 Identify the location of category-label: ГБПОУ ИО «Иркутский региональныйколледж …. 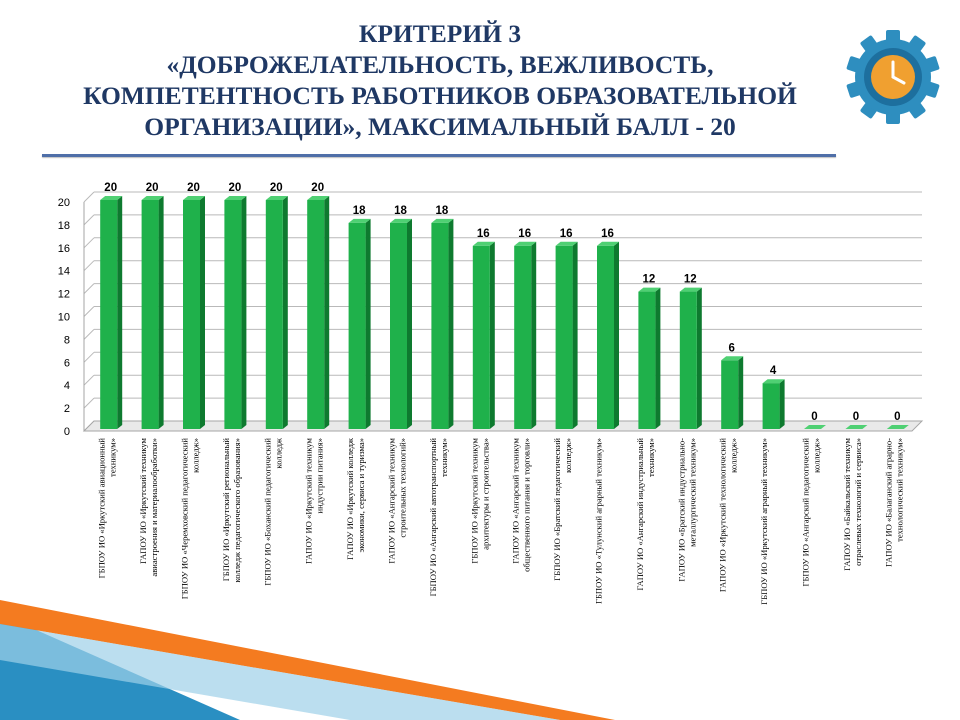
(231, 510).